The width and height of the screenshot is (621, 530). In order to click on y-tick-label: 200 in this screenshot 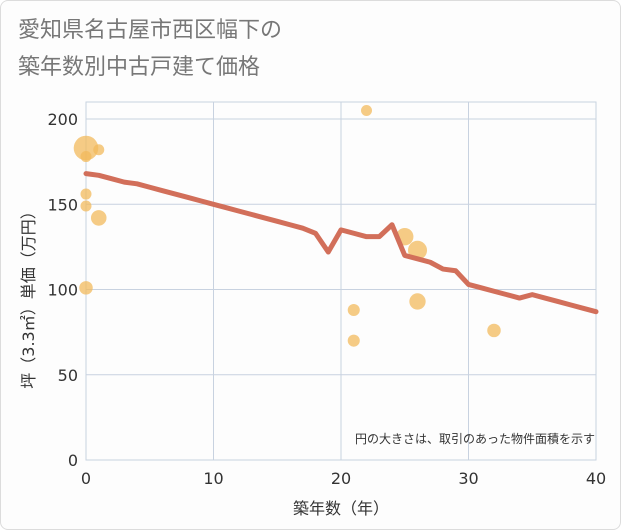, I will do `click(62, 119)`.